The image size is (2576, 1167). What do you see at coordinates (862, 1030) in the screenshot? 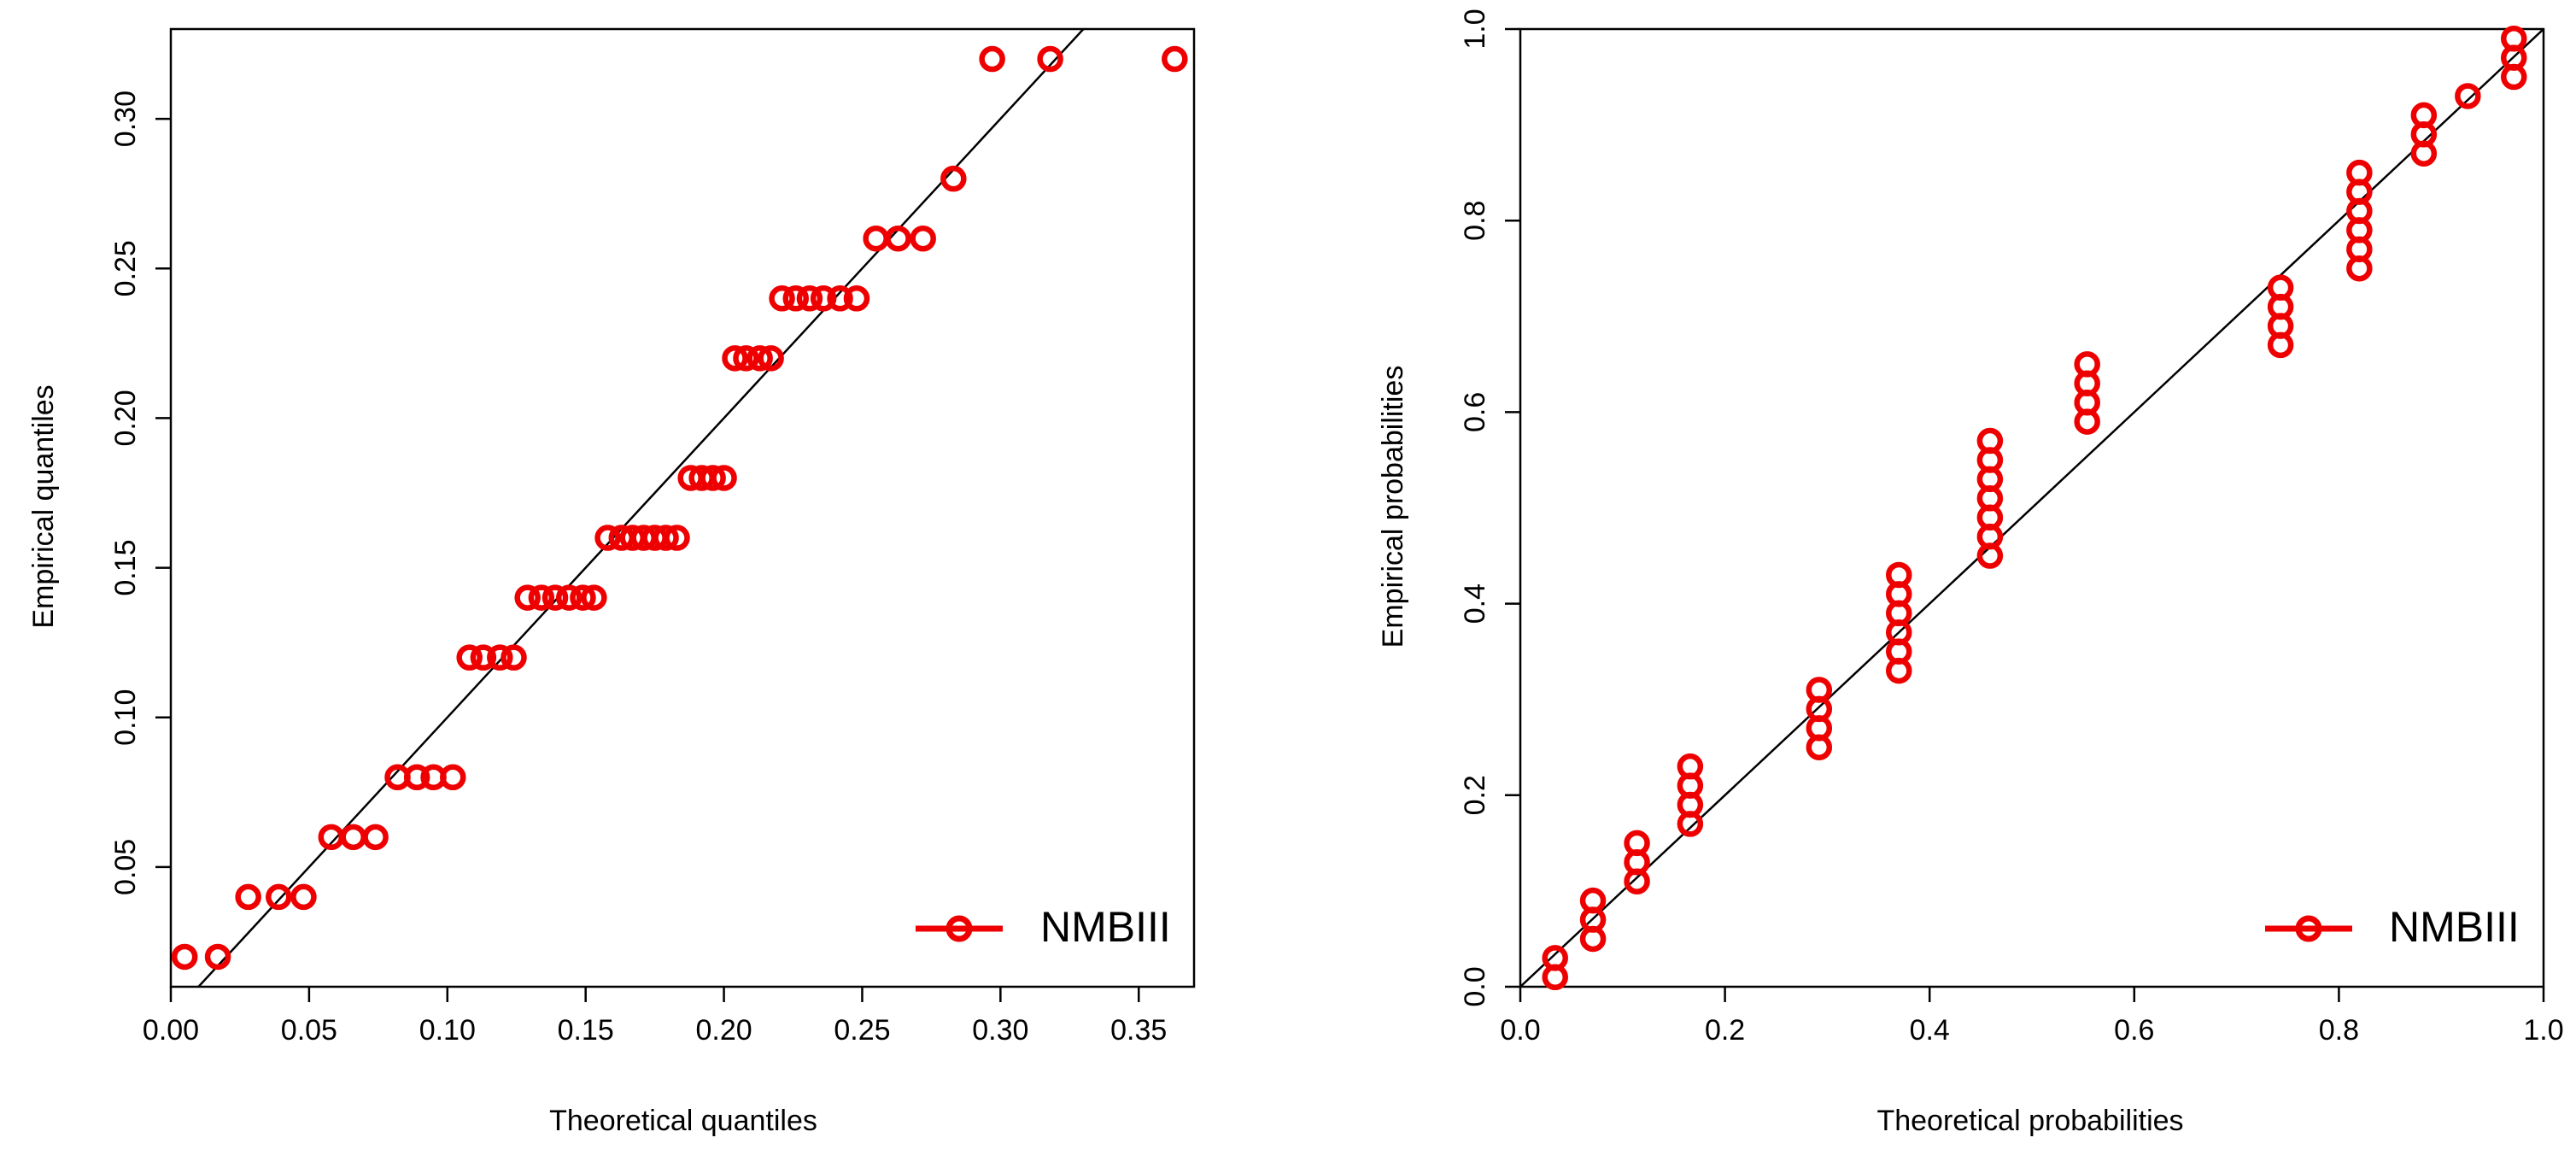
I see `x-tick-label: 0.25` at bounding box center [862, 1030].